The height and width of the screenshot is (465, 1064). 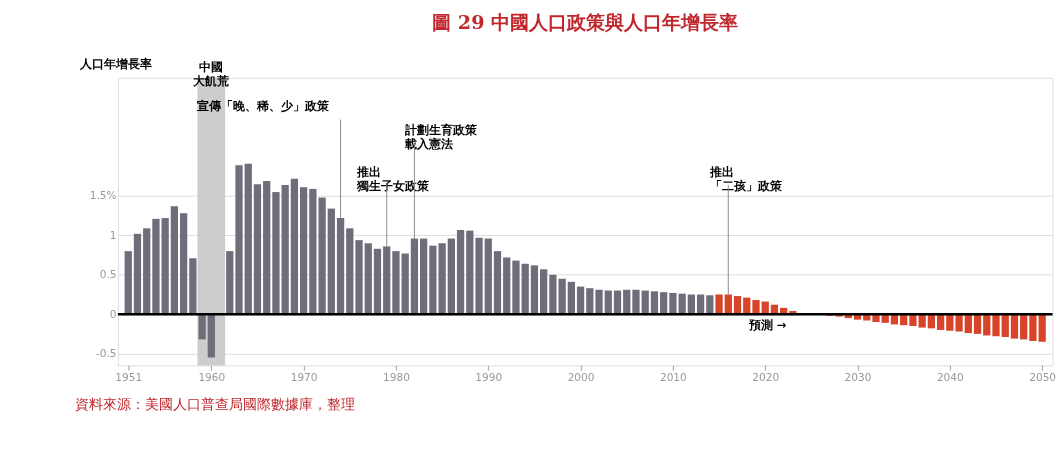 What do you see at coordinates (108, 274) in the screenshot?
I see `y-tick-label: 0.5` at bounding box center [108, 274].